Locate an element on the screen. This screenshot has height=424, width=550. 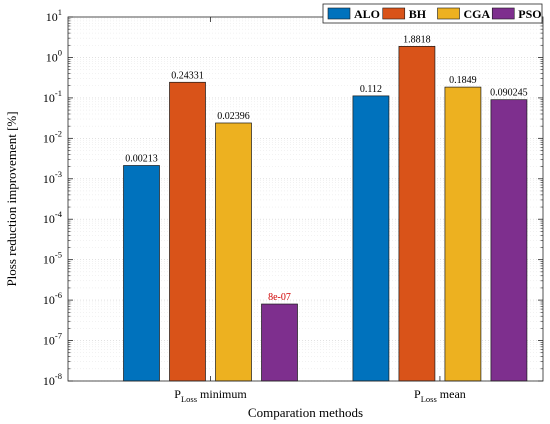
bar-value-label: 0.1849 is located at coordinates (463, 80).